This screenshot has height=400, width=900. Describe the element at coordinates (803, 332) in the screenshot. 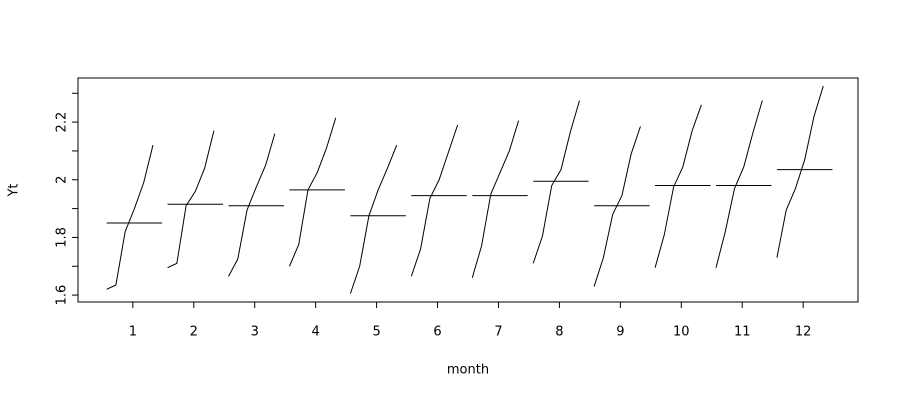

I see `x-tick-label: 12` at that location.